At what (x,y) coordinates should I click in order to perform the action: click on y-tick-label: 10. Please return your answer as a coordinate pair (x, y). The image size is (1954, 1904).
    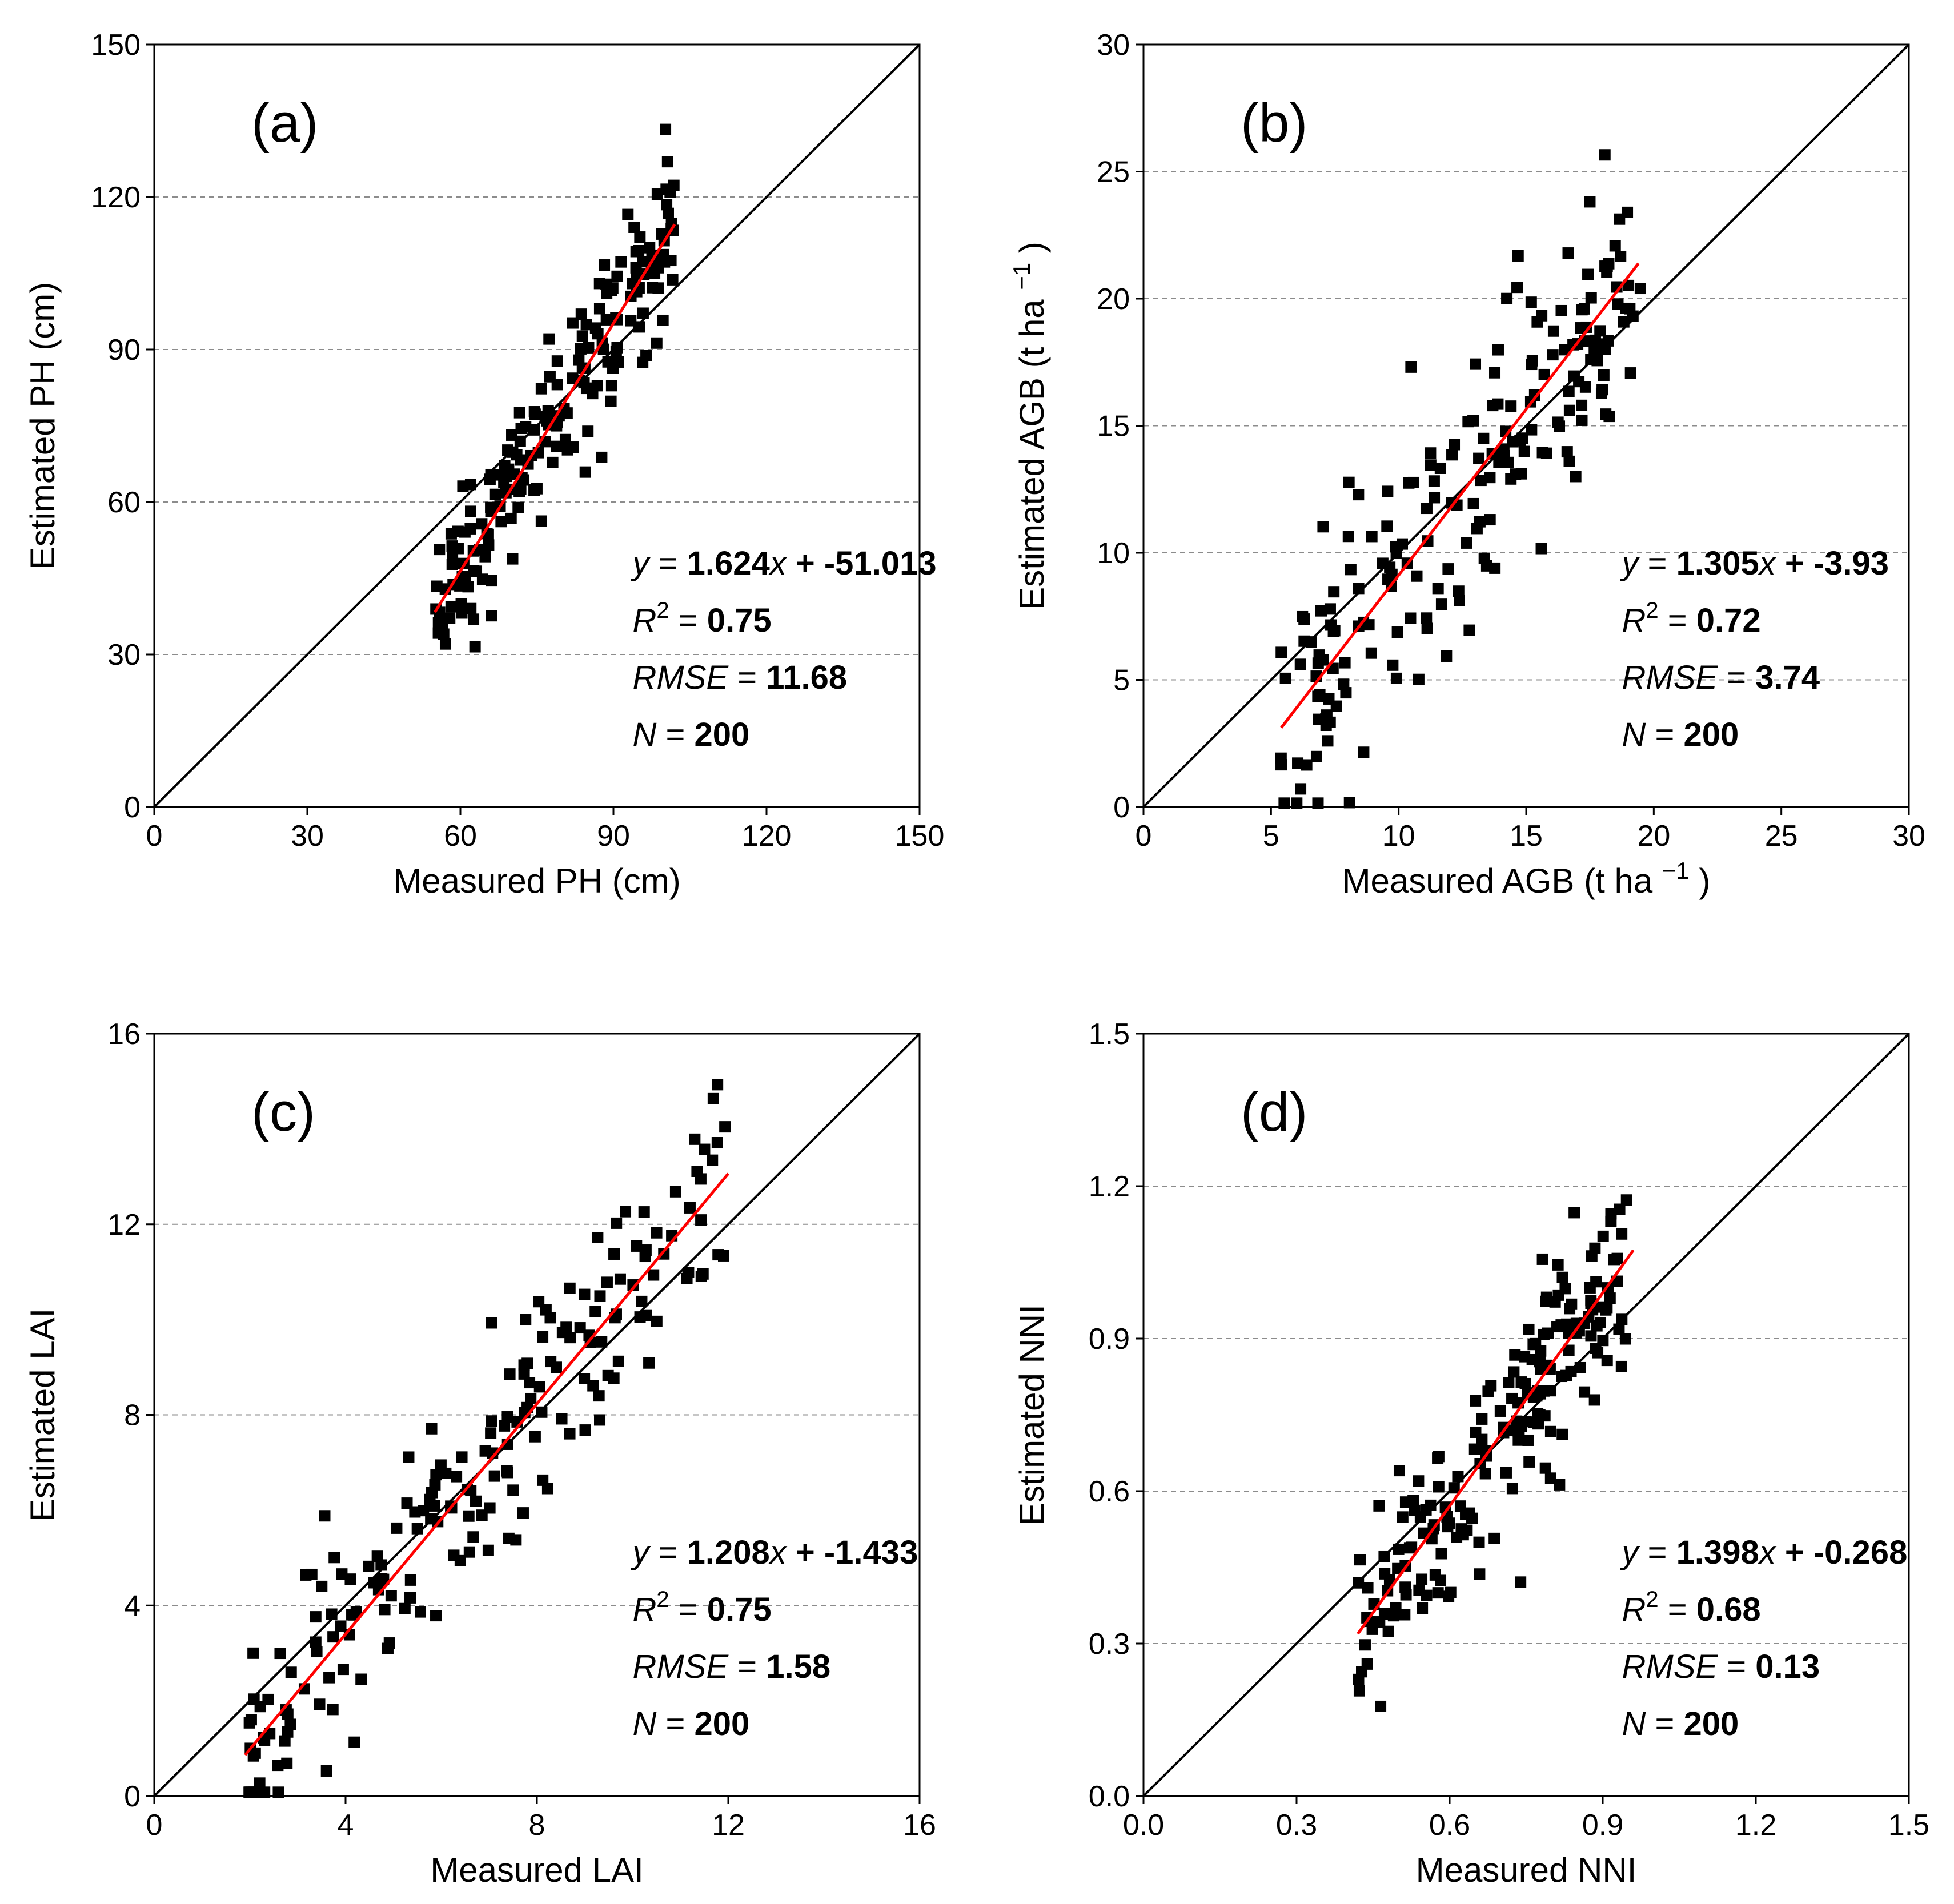
    Looking at the image, I should click on (1113, 553).